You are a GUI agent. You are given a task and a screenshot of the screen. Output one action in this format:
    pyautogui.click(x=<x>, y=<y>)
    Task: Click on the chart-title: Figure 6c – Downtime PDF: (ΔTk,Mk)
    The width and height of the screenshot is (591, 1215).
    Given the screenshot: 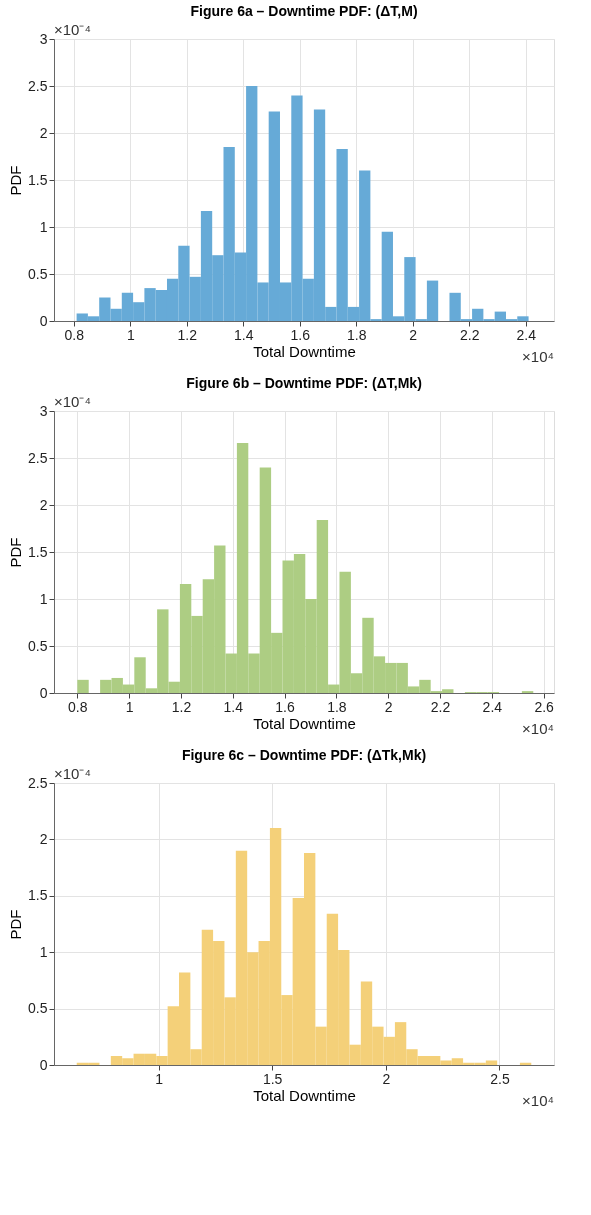 What is the action you would take?
    pyautogui.click(x=304, y=755)
    